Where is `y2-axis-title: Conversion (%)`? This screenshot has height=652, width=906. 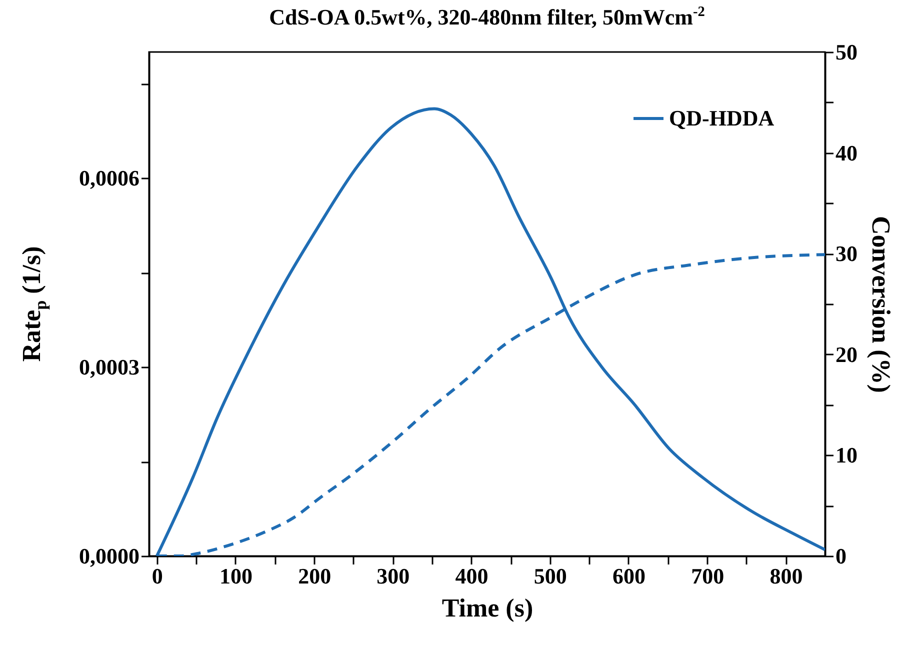
y2-axis-title: Conversion (%) is located at coordinates (881, 304).